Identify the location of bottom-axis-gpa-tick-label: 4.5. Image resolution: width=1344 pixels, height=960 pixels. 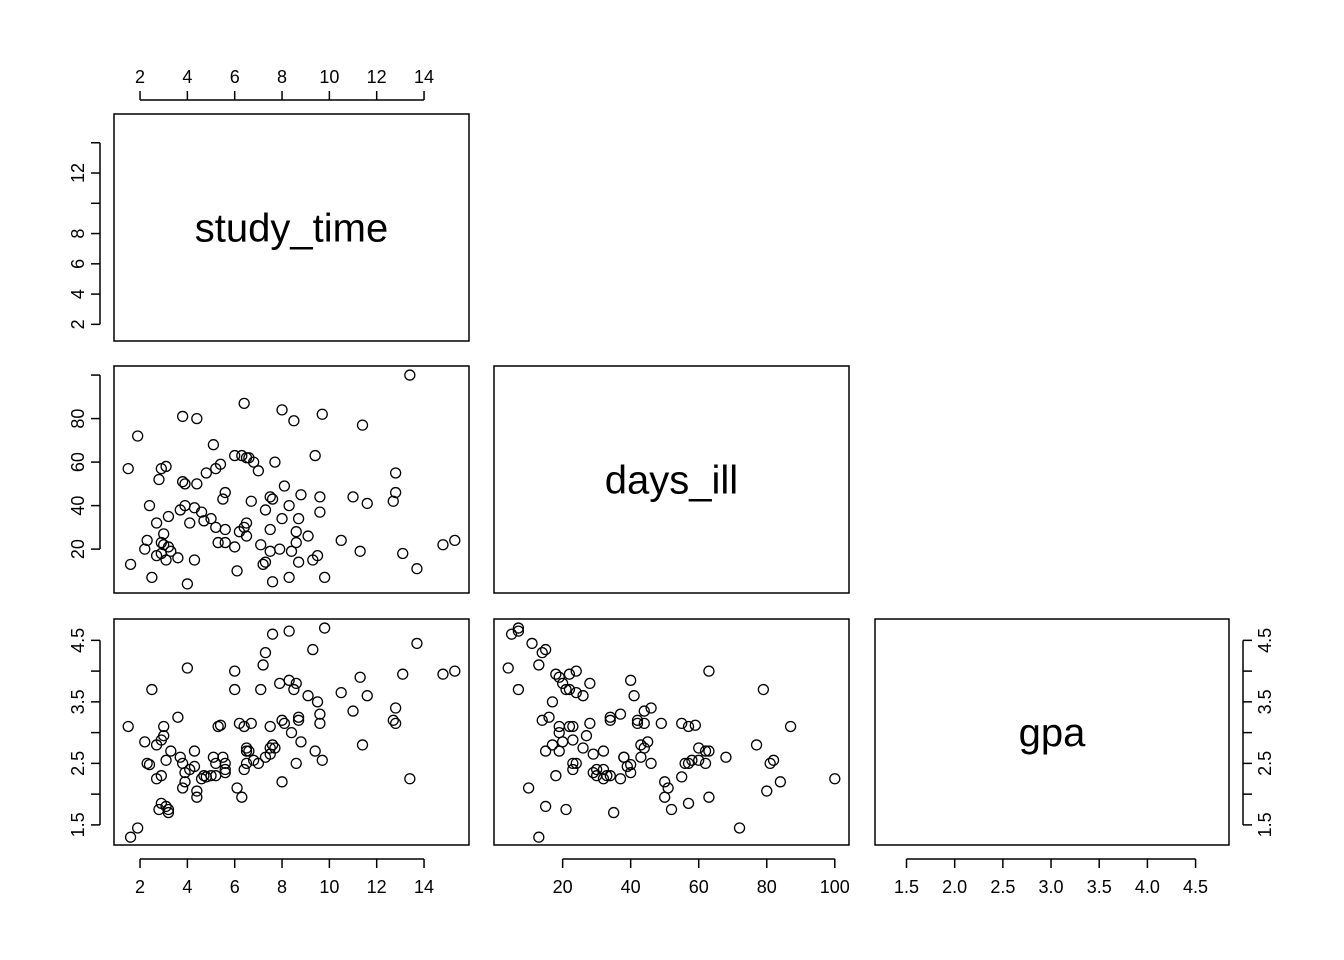
(1195, 887).